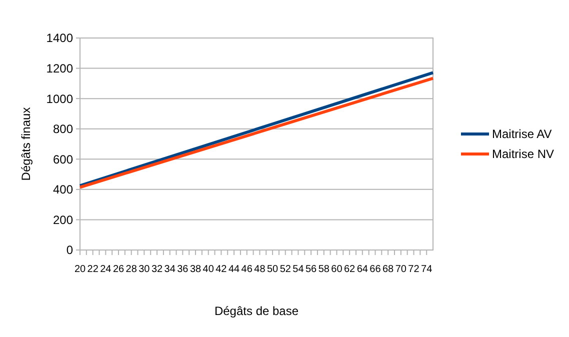 This screenshot has height=337, width=569. Describe the element at coordinates (93, 269) in the screenshot. I see `x-tick-label: 22` at that location.